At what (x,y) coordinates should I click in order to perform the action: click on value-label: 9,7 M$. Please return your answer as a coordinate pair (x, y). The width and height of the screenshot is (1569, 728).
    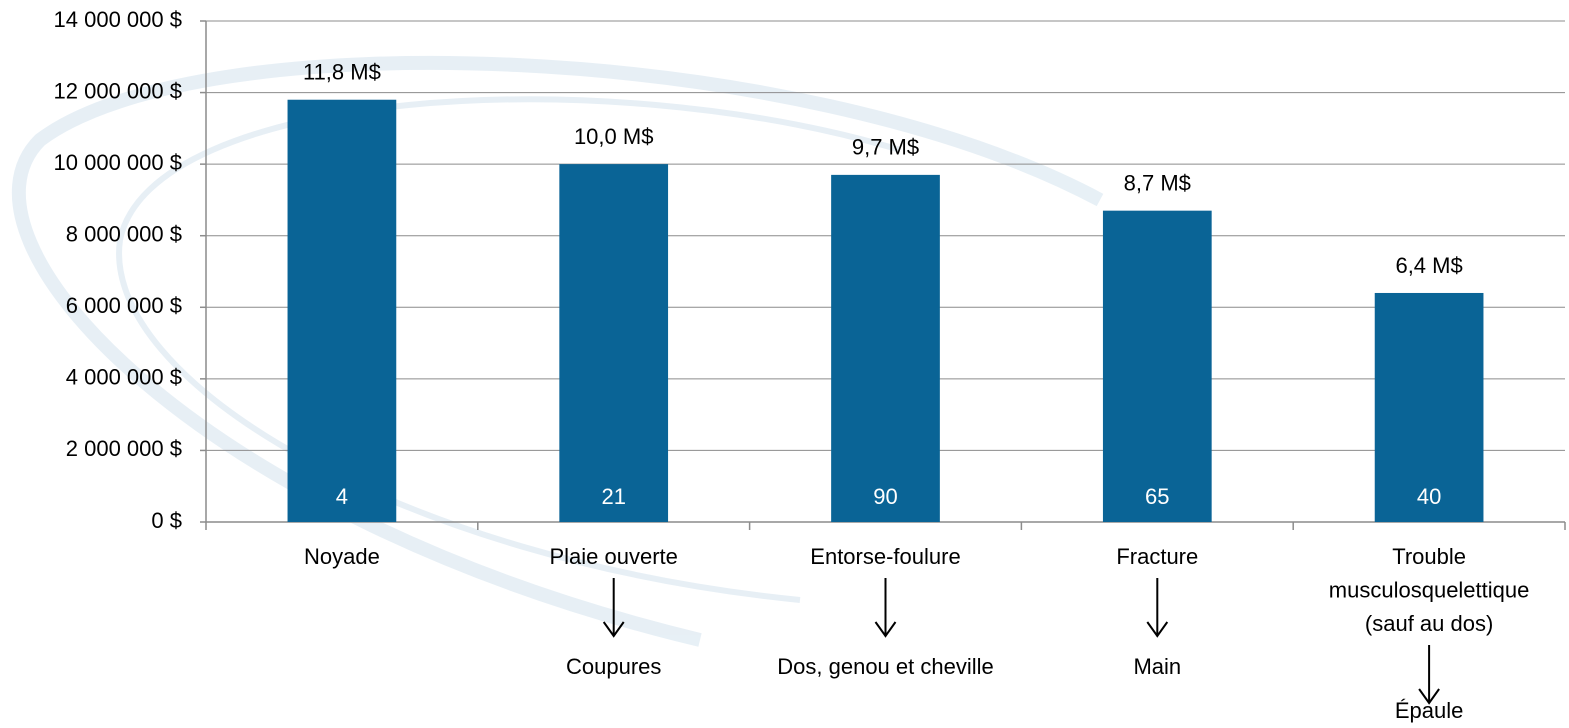
    Looking at the image, I should click on (885, 147).